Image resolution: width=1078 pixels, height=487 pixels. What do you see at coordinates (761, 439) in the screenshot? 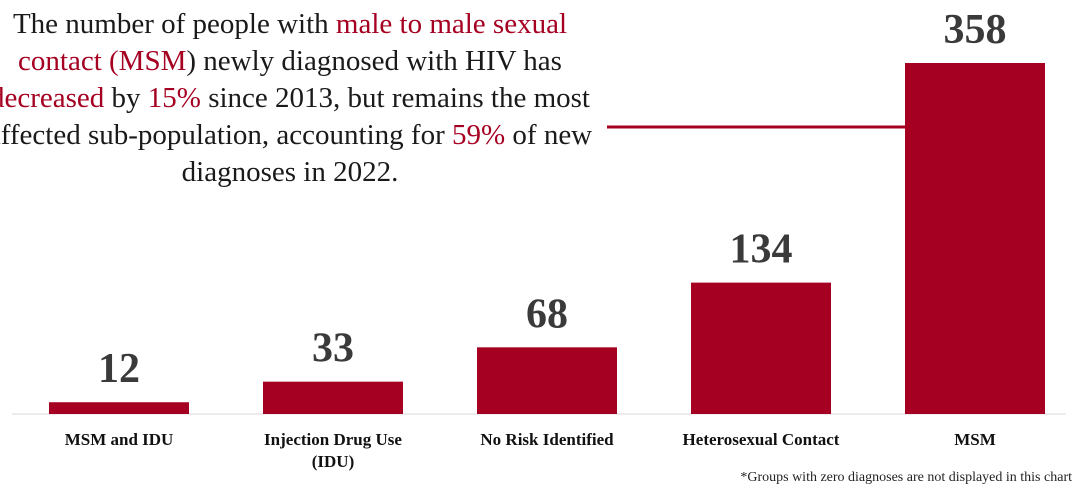
I see `category-label: Heterosexual Contact` at bounding box center [761, 439].